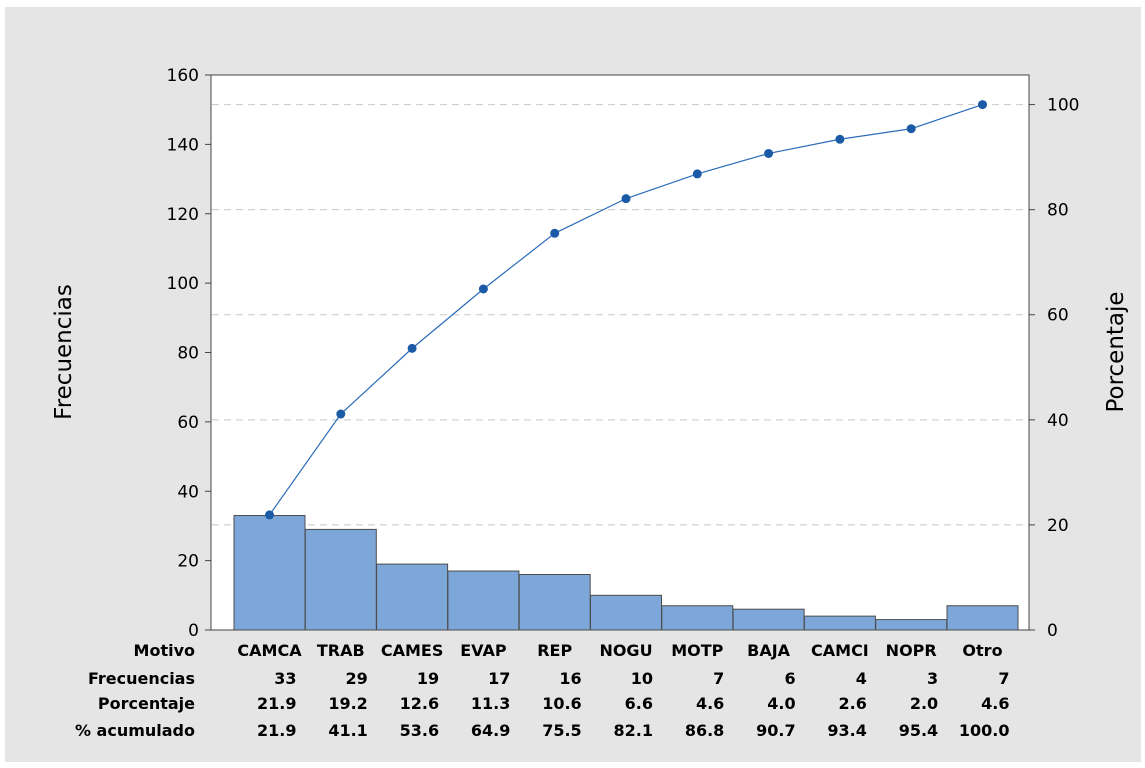  Describe the element at coordinates (285, 678) in the screenshot. I see `table-frecuencias-0: 33` at that location.